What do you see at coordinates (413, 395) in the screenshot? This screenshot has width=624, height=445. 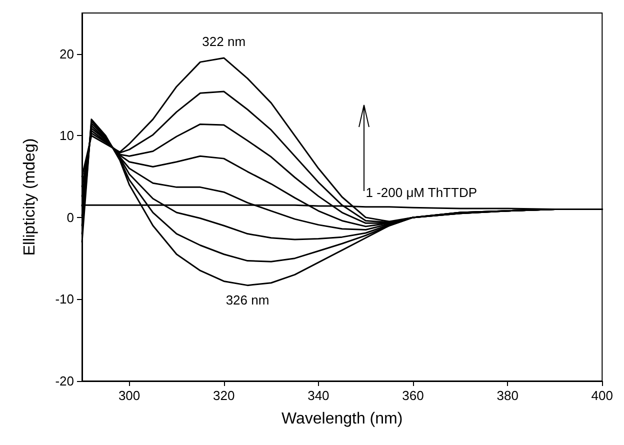 I see `x-tick-label: 360` at bounding box center [413, 395].